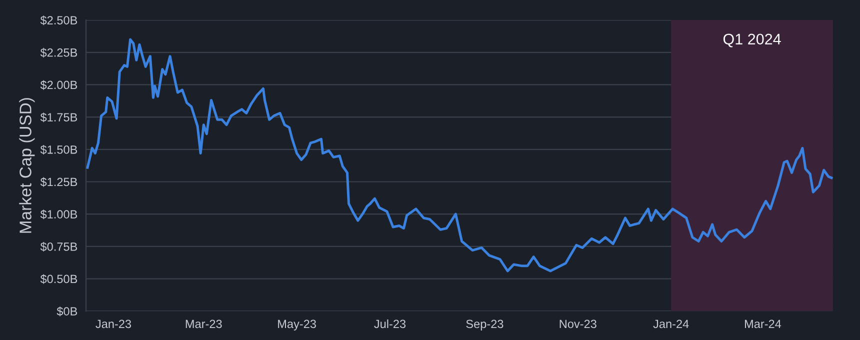 The image size is (860, 340). What do you see at coordinates (59, 53) in the screenshot?
I see `y-tick-label: $2.25B` at bounding box center [59, 53].